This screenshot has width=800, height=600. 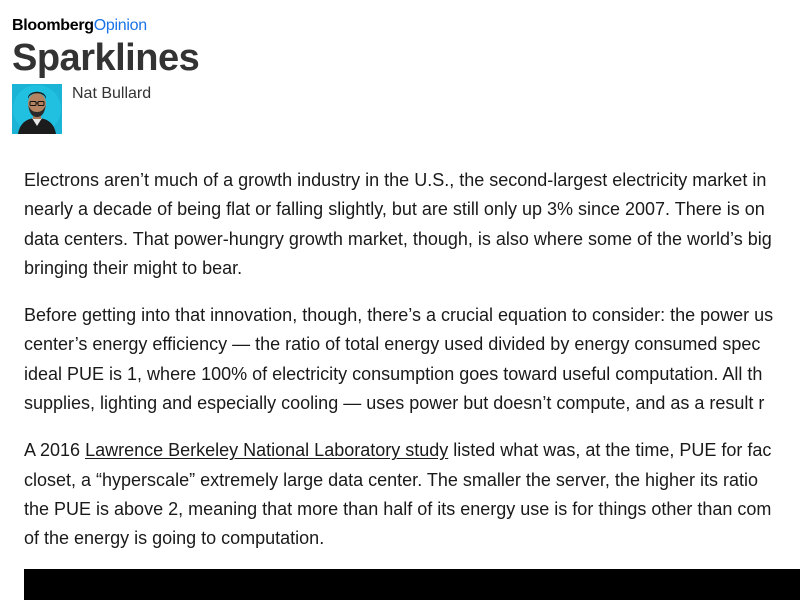 What do you see at coordinates (106, 58) in the screenshot?
I see `page-title: Sparklines` at bounding box center [106, 58].